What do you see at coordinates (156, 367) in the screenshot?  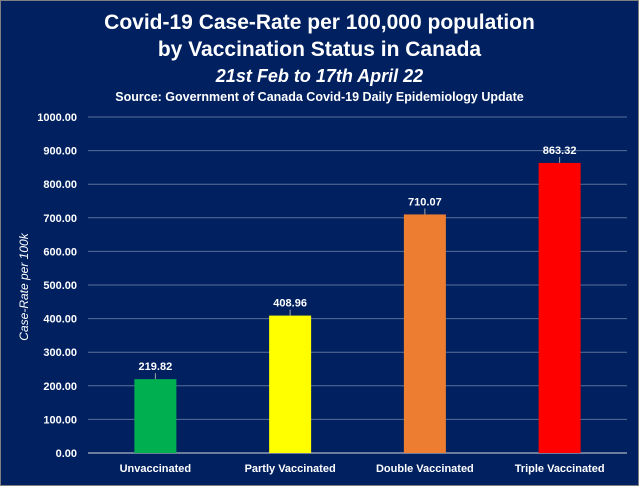 I see `data-label: 219.82` at bounding box center [156, 367].